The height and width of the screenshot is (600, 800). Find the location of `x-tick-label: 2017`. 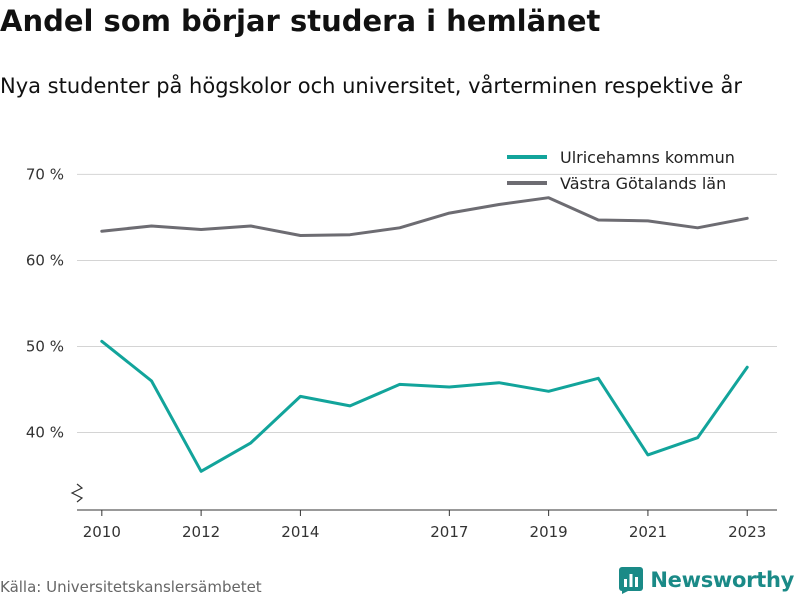

x-tick-label: 2017 is located at coordinates (449, 532).